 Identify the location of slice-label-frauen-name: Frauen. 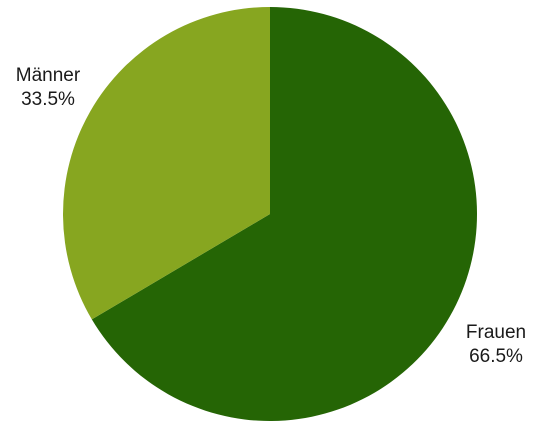
(496, 332).